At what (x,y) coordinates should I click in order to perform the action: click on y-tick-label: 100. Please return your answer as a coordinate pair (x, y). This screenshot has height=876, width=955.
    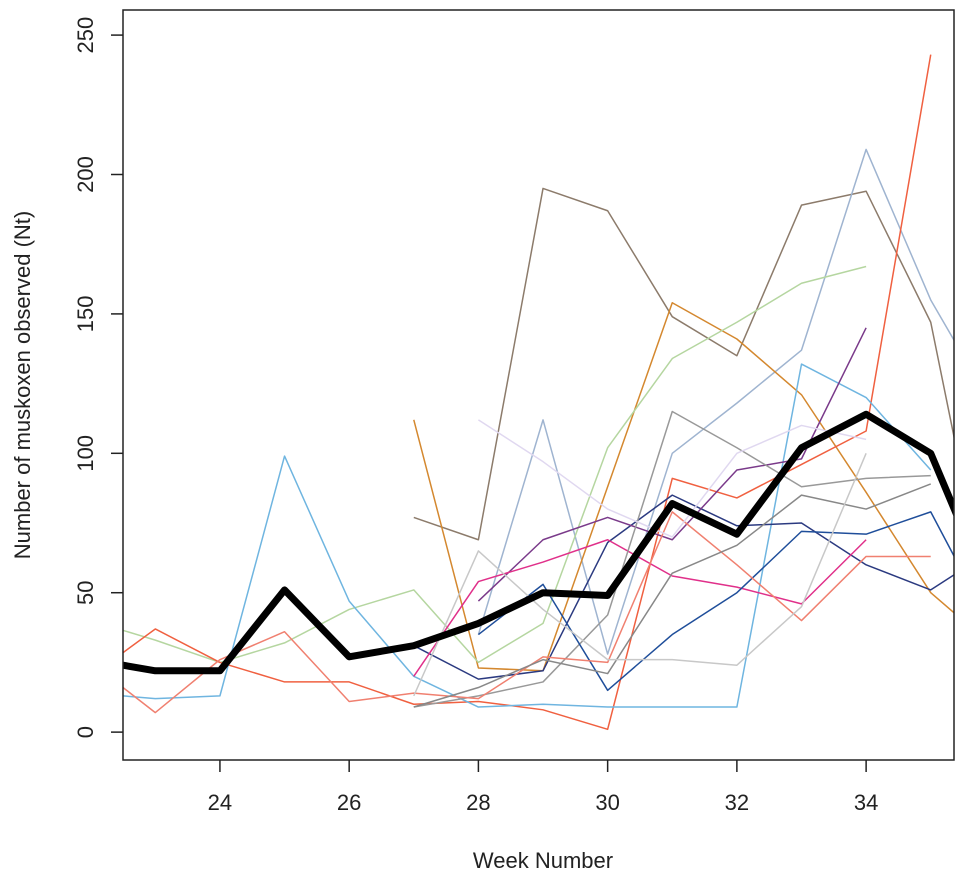
    Looking at the image, I should click on (85, 453).